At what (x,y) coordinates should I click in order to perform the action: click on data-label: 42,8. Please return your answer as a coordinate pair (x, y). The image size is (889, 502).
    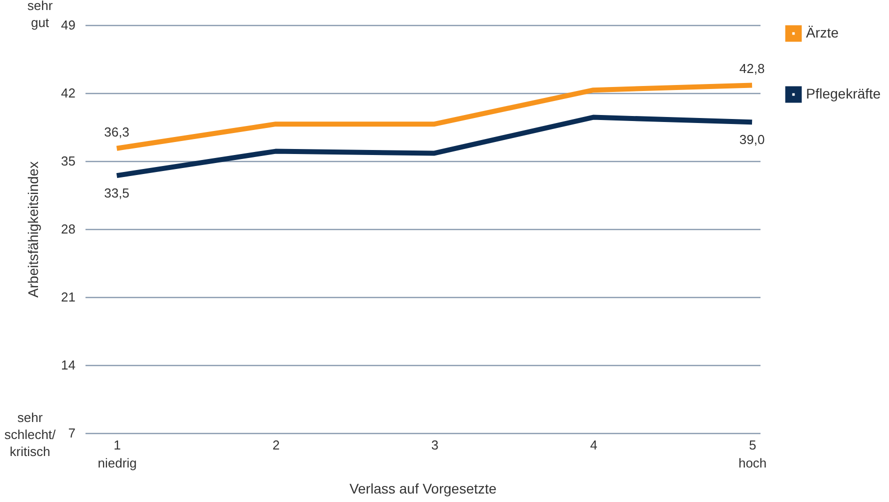
    Looking at the image, I should click on (752, 68).